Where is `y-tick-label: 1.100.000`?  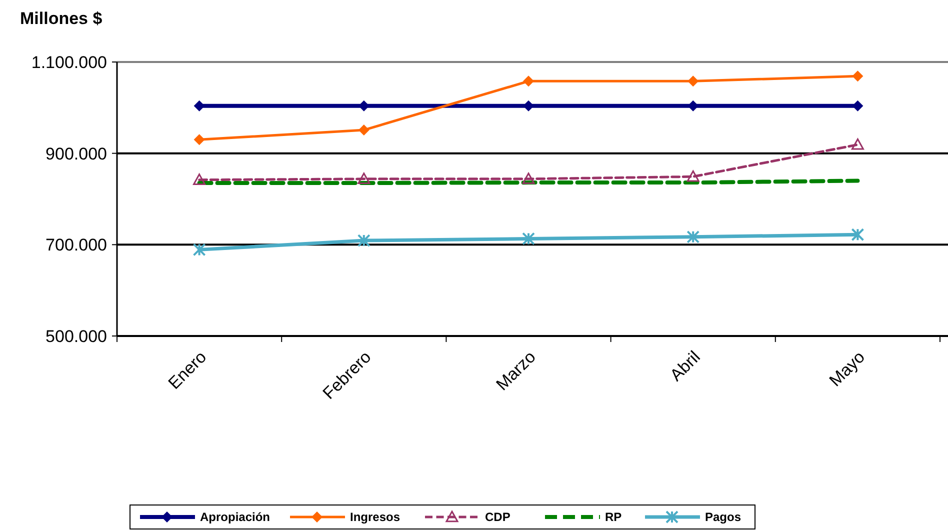 y-tick-label: 1.100.000 is located at coordinates (69, 62).